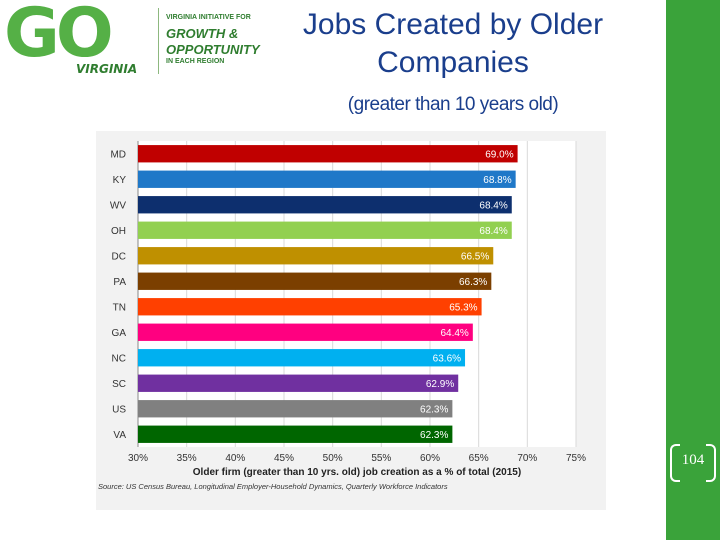 The width and height of the screenshot is (720, 540). What do you see at coordinates (325, 230) in the screenshot?
I see `bar-oh` at bounding box center [325, 230].